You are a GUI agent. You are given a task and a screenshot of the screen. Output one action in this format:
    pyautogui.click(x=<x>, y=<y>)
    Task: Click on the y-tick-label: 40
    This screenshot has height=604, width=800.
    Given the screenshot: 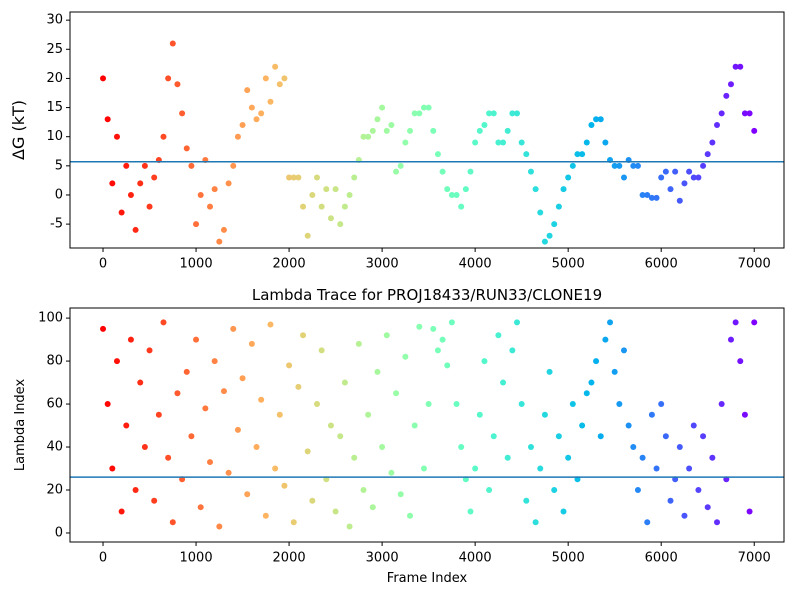 What is the action you would take?
    pyautogui.click(x=54, y=447)
    